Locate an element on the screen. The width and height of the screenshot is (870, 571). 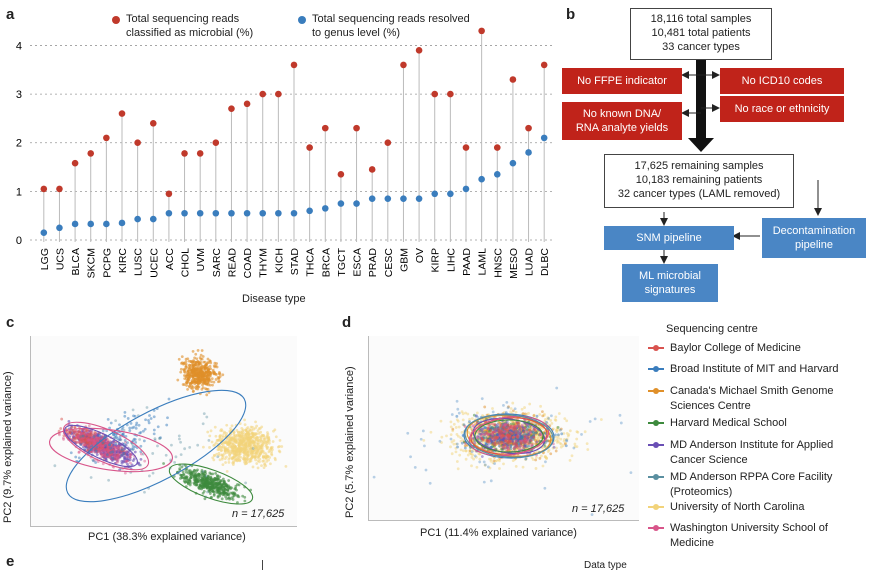
panel-e-label: Data type is located at coordinates (605, 565).